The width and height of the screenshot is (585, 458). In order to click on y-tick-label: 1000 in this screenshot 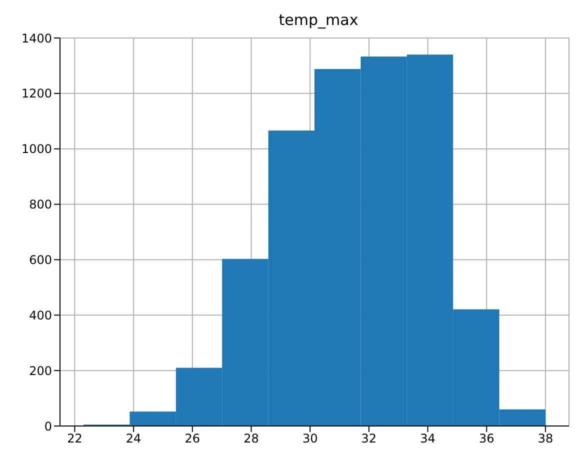, I will do `click(36, 149)`.